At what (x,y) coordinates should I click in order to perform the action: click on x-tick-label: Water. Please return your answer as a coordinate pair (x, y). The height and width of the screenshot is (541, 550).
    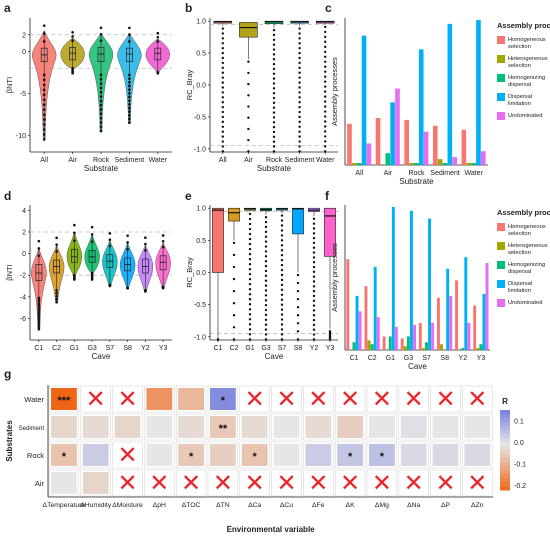
    Looking at the image, I should click on (473, 173).